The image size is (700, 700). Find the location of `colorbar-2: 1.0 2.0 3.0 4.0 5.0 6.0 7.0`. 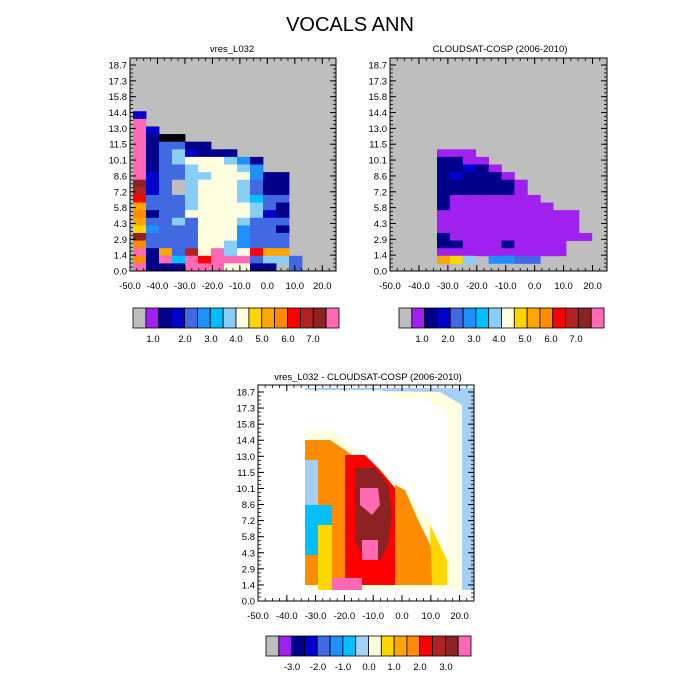

colorbar-2: 1.0 2.0 3.0 4.0 5.0 6.0 7.0 is located at coordinates (501, 326).